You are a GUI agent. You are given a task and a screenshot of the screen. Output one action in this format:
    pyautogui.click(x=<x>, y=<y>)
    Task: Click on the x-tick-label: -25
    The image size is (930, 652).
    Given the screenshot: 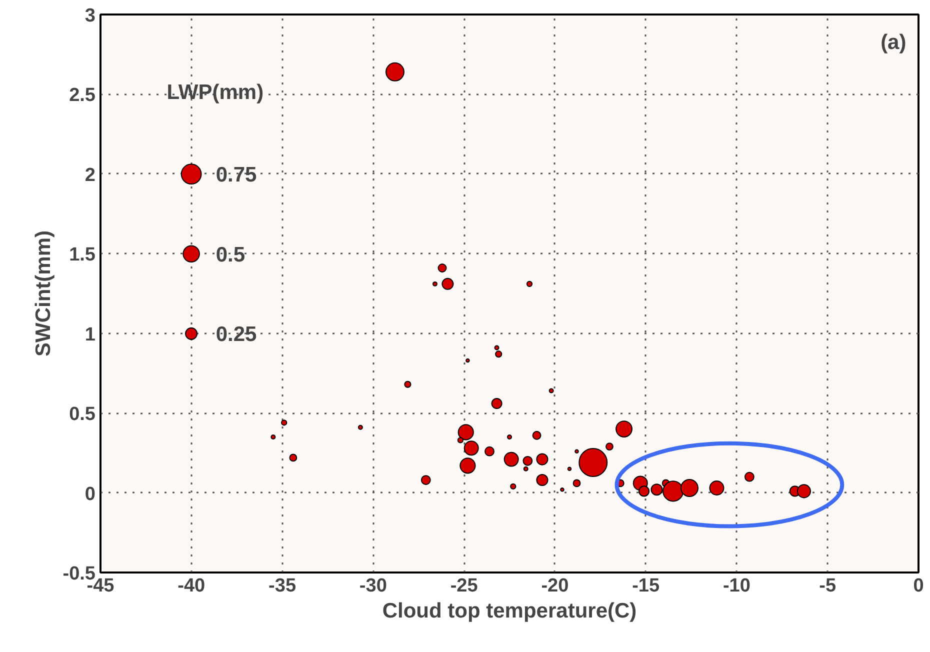 What is the action you would take?
    pyautogui.click(x=464, y=586)
    